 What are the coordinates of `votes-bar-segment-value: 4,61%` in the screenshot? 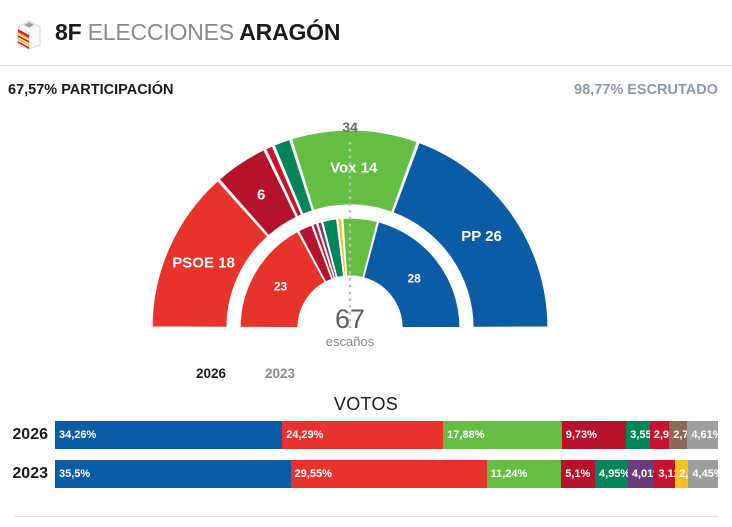 It's located at (704, 435).